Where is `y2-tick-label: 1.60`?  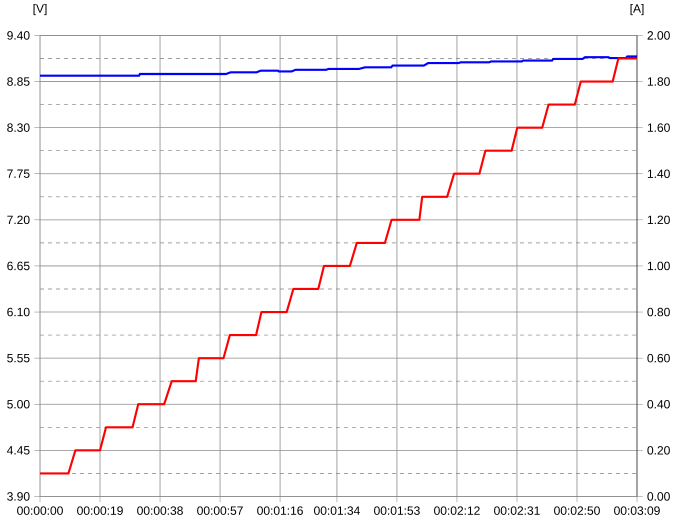
y2-tick-label: 1.60 is located at coordinates (659, 127).